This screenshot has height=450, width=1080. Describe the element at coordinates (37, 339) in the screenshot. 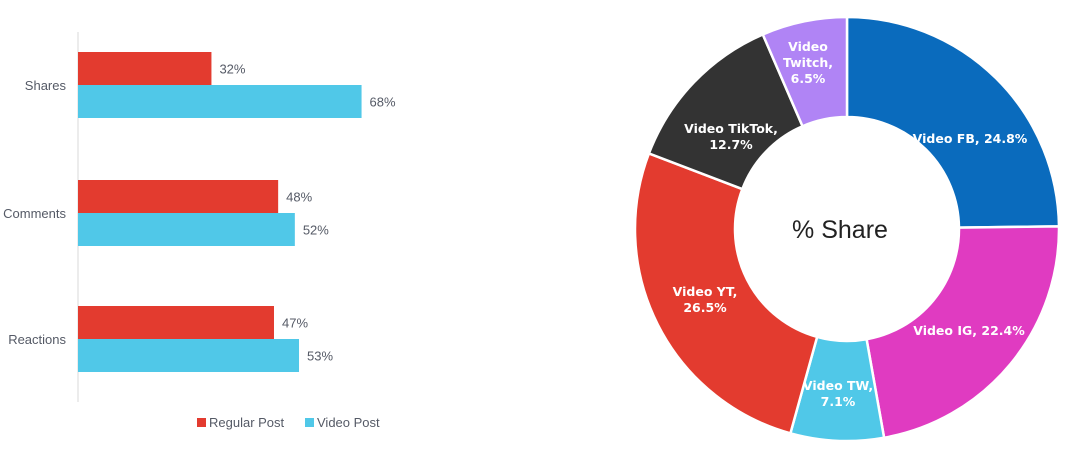

I see `category-label: Reactions` at that location.